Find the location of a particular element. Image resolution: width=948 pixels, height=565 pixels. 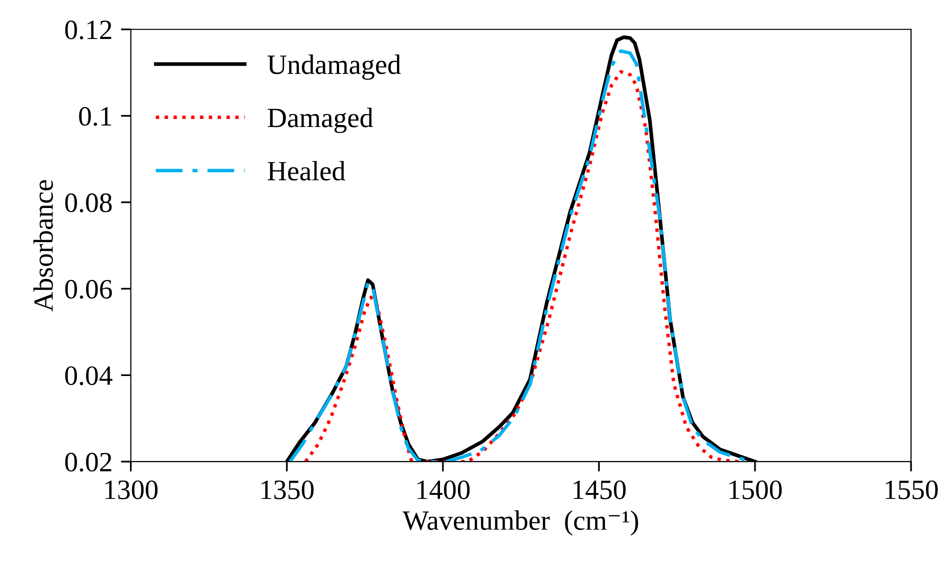

y-tick-label: 0.06 is located at coordinates (88, 289).